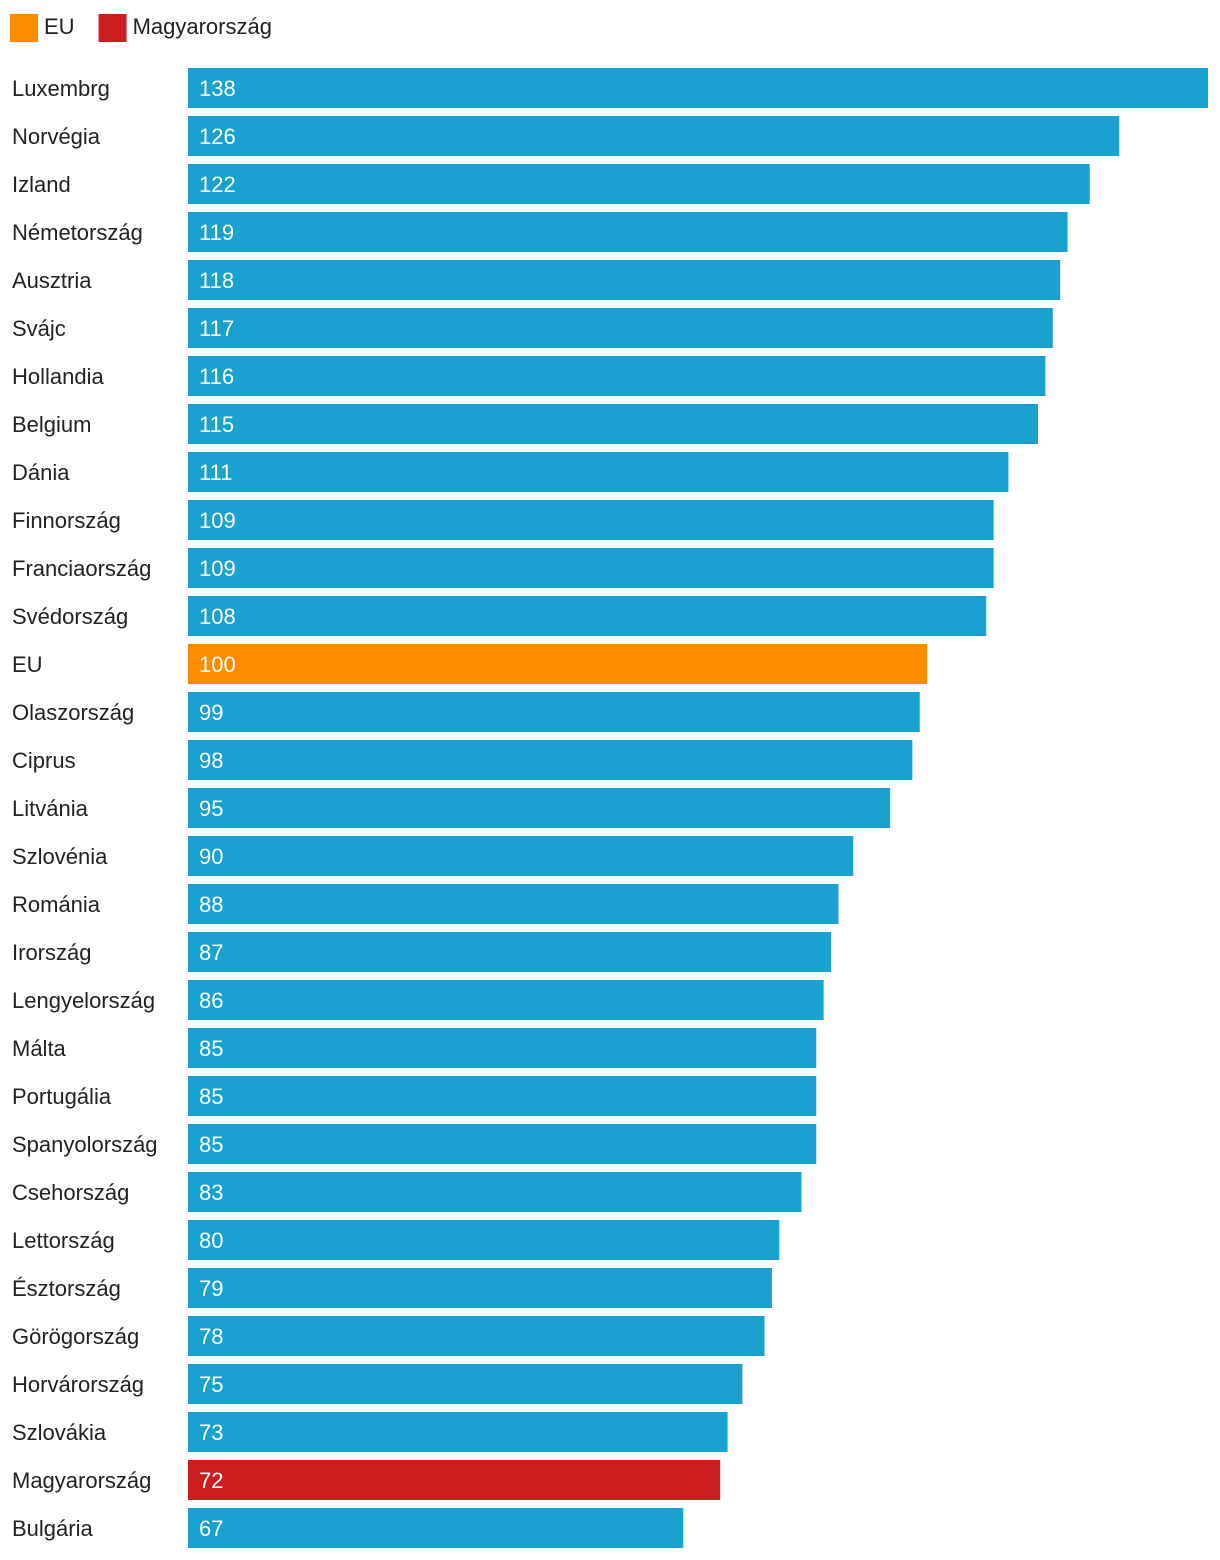 This screenshot has width=1220, height=1560. Describe the element at coordinates (83, 1000) in the screenshot. I see `category-label-lengyelorszag: Lengyelország` at that location.